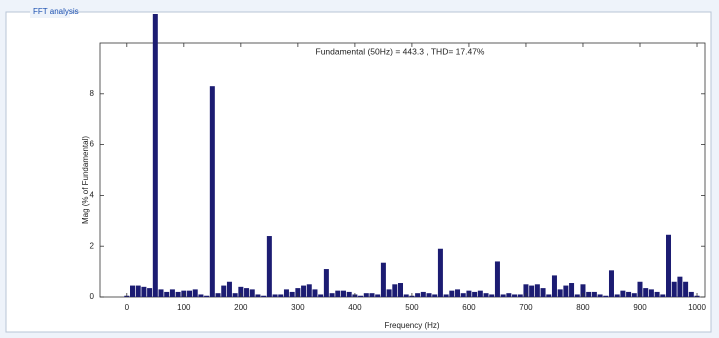 Image resolution: width=719 pixels, height=338 pixels. I want to click on y-tick-label: 8, so click(92, 93).